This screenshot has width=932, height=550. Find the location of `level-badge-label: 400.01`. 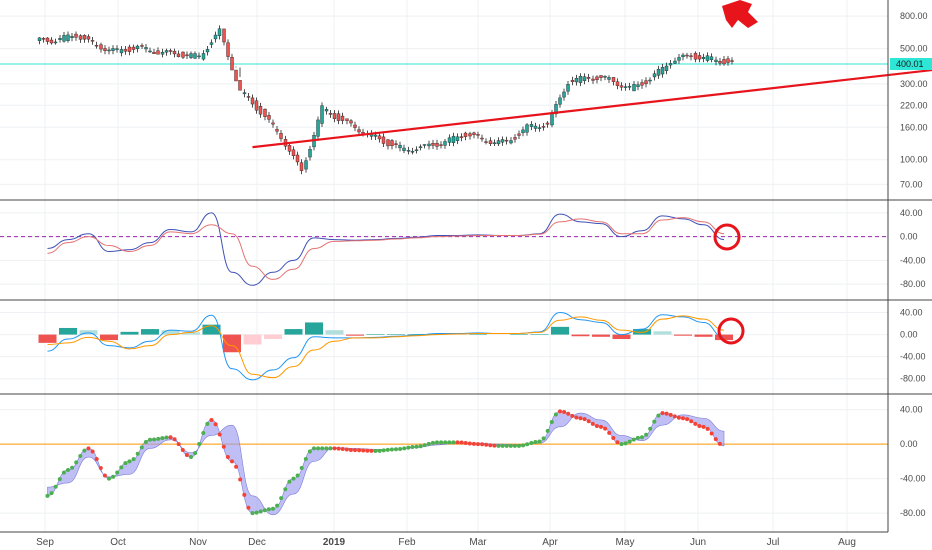

level-badge-label: 400.01 is located at coordinates (910, 64).